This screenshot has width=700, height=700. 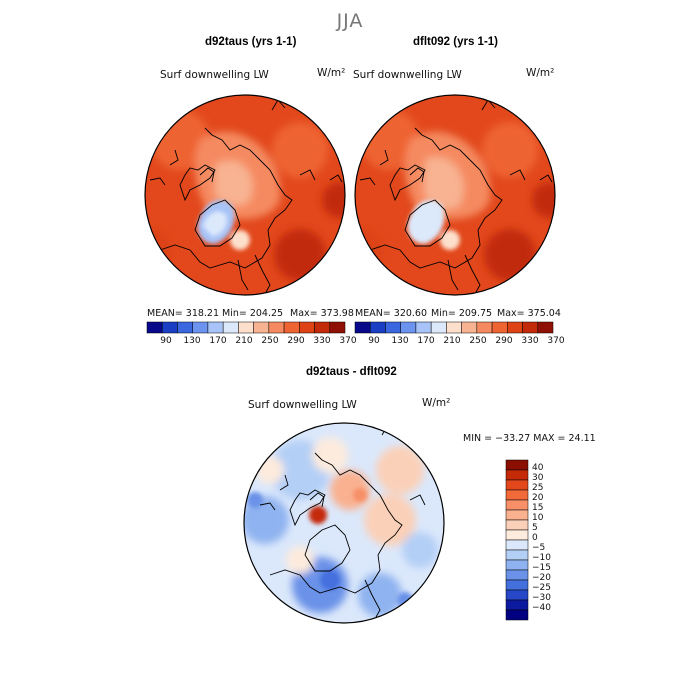 I want to click on diff-panel-map, so click(x=344, y=523).